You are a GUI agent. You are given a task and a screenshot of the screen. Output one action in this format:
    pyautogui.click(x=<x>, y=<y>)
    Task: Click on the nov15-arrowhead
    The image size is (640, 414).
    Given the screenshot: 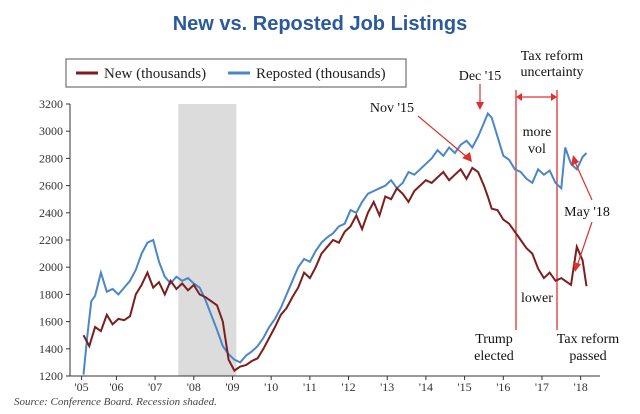 What is the action you would take?
    pyautogui.click(x=467, y=157)
    